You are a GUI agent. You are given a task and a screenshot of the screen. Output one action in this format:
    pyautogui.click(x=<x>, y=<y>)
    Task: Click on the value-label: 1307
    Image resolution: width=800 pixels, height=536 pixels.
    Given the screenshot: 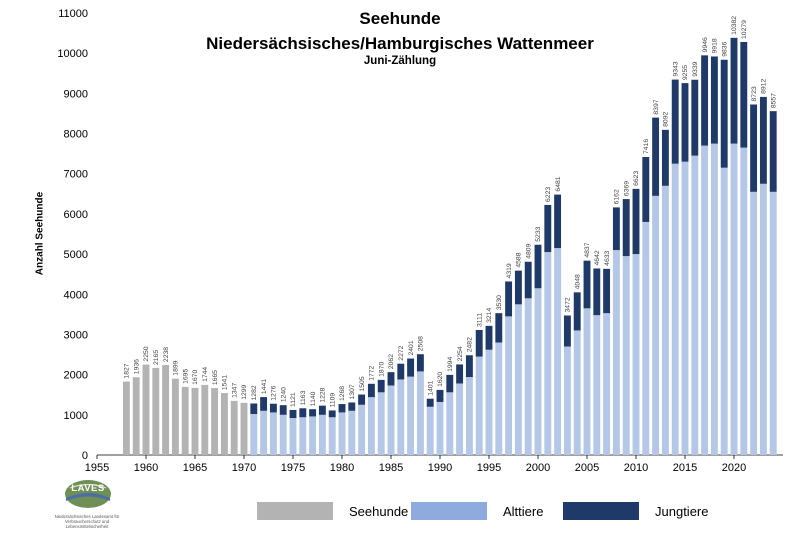 What is the action you would take?
    pyautogui.click(x=352, y=391)
    